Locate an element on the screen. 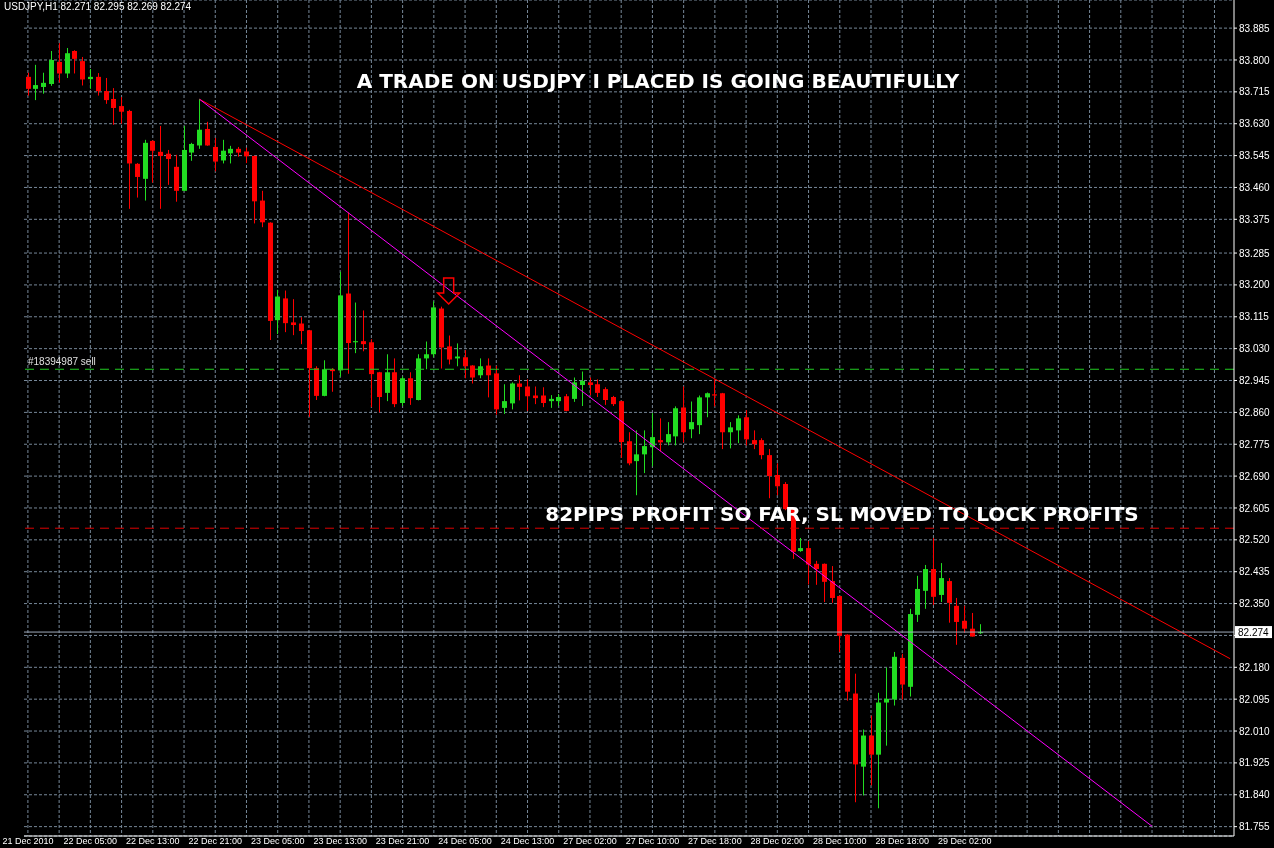 This screenshot has height=848, width=1274. y-tick-label: 82.350 is located at coordinates (1255, 604).